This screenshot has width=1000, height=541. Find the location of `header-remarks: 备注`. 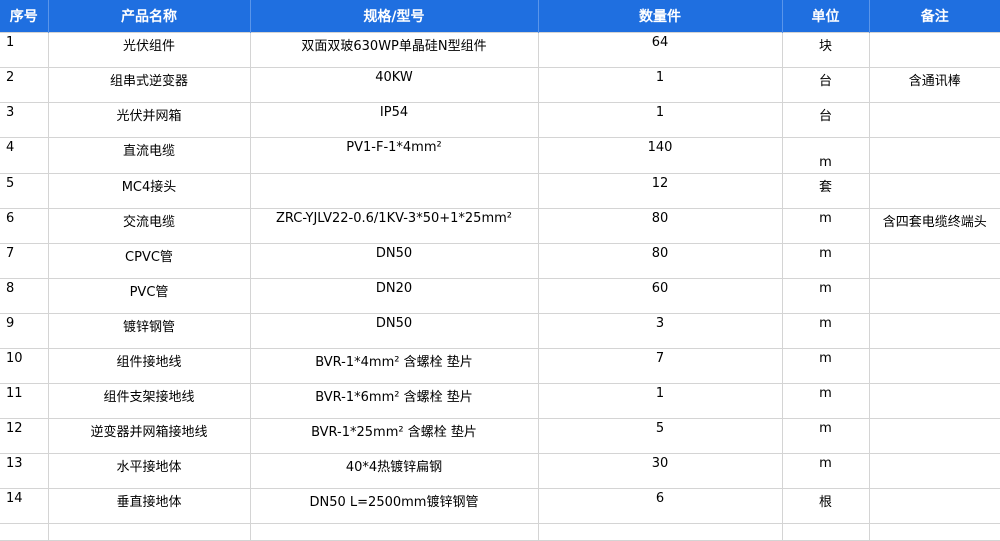

header-remarks: 备注 is located at coordinates (934, 16).